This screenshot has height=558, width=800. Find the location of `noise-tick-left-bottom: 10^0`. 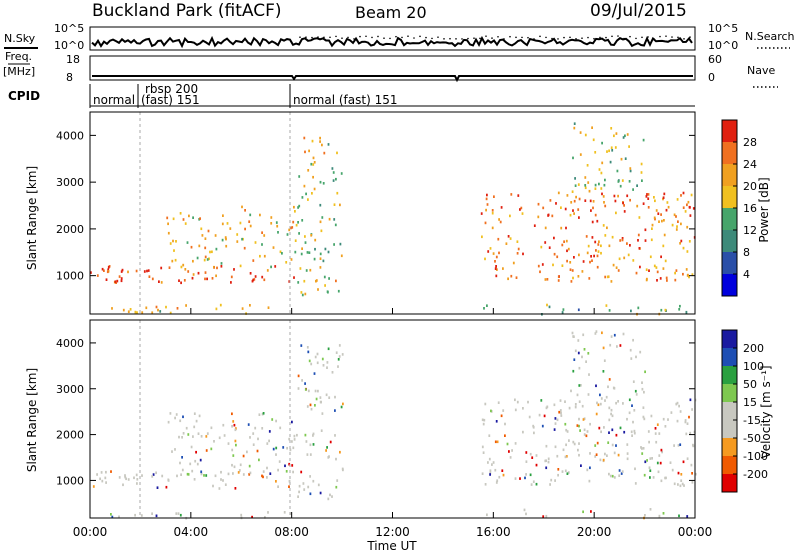

noise-tick-left-bottom: 10^0 is located at coordinates (69, 45).